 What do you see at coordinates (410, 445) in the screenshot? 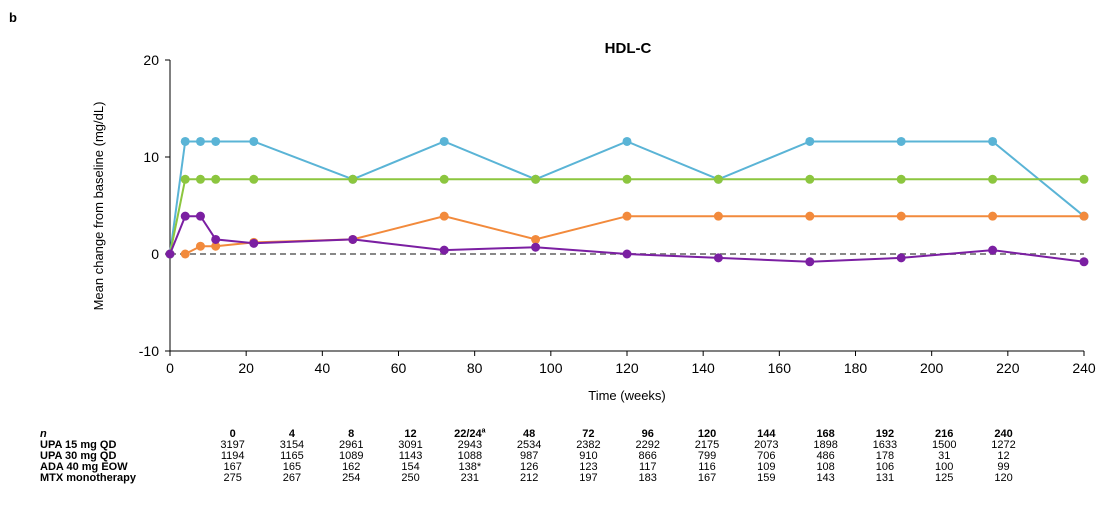
I see `n-table-cell: 3091` at bounding box center [410, 445].